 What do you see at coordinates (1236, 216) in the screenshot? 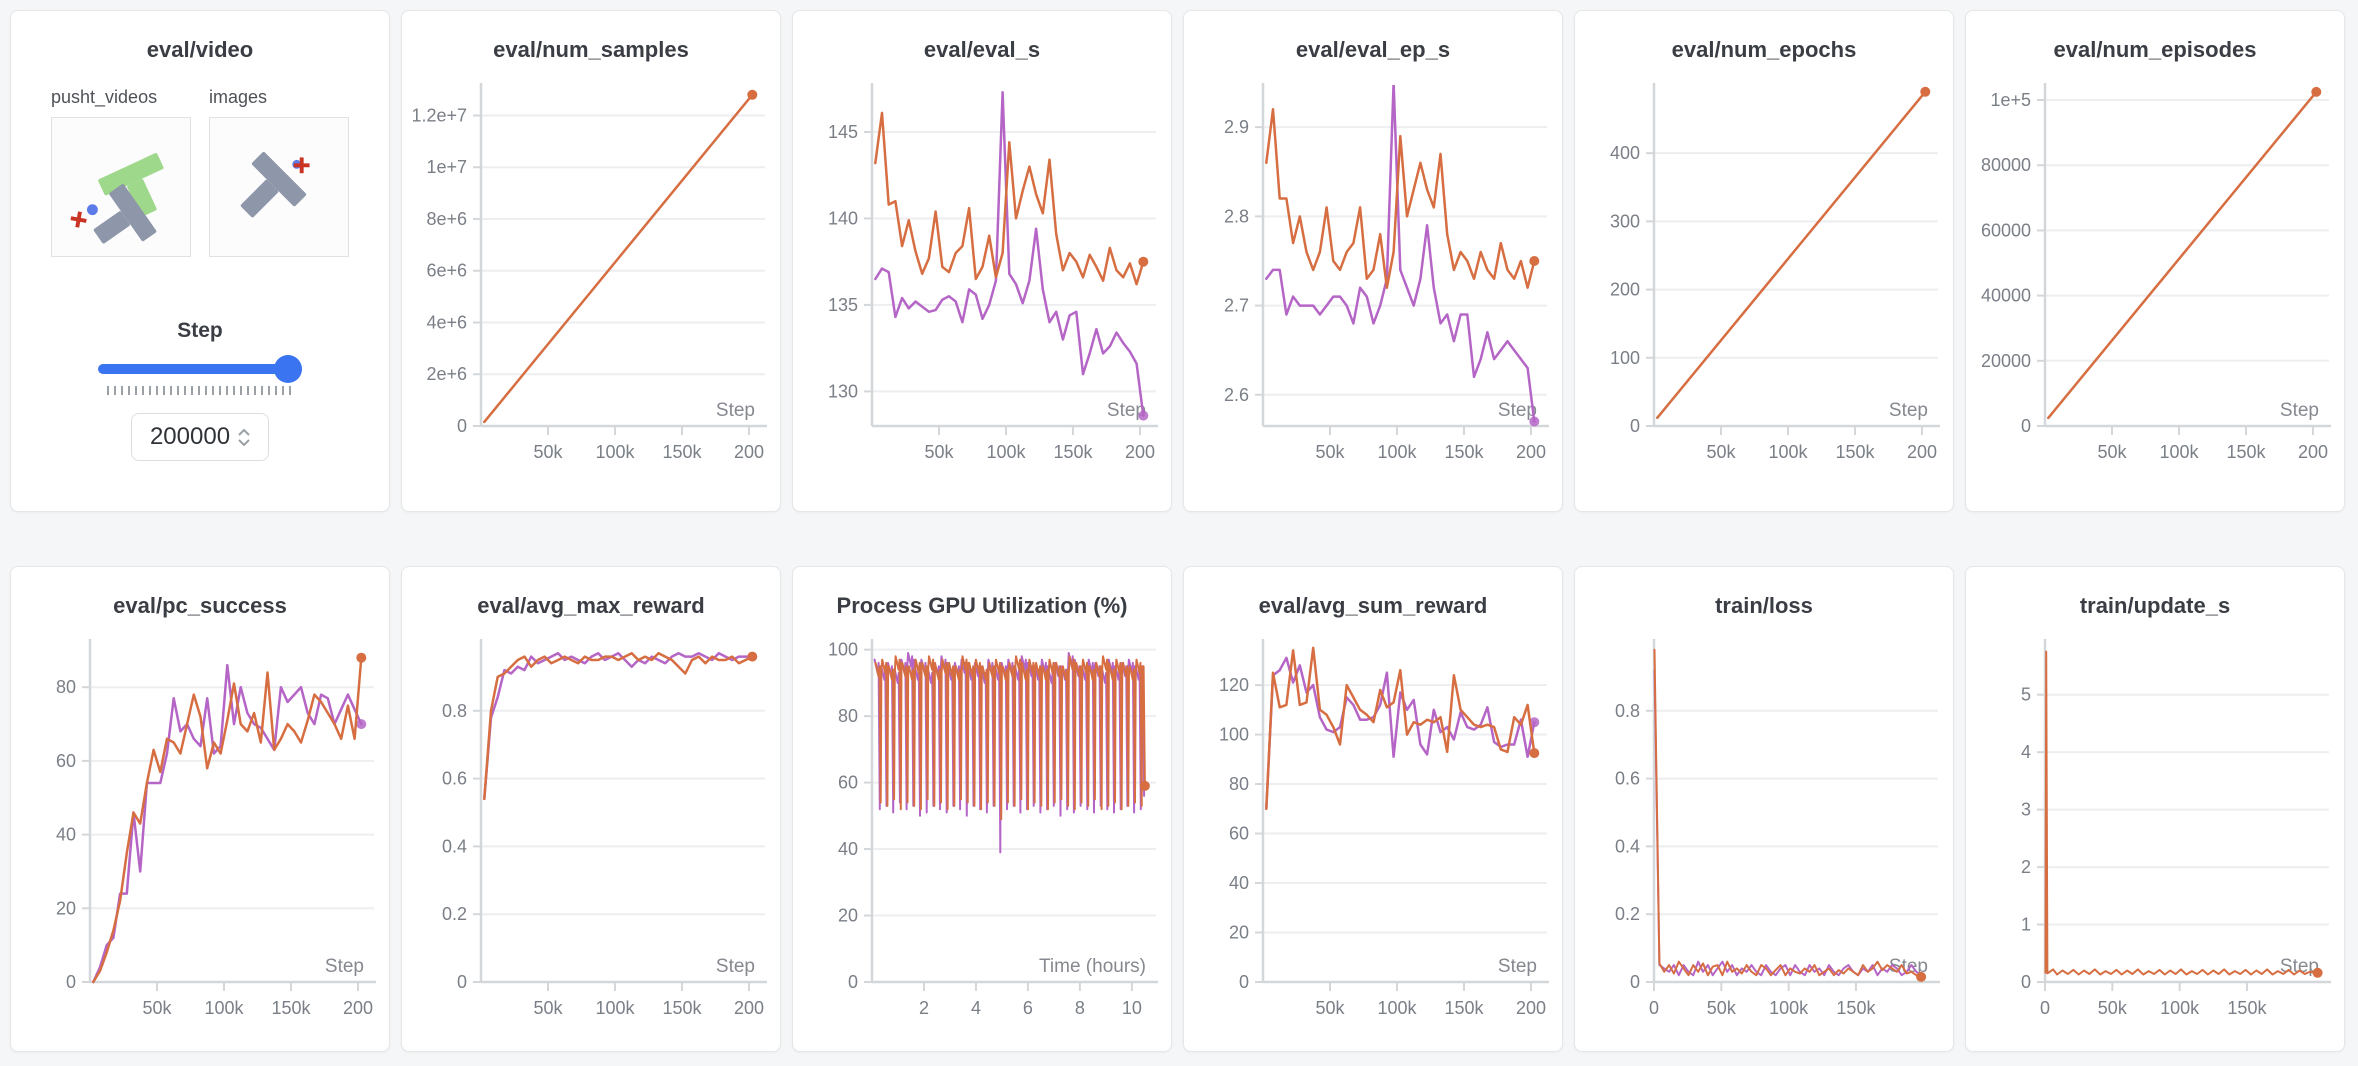
I see `svg-text: 2.8` at bounding box center [1236, 216].